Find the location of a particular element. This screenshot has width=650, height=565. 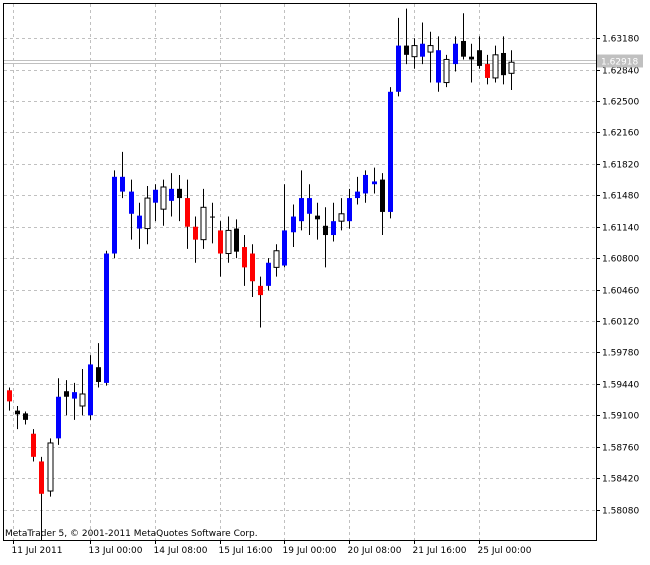

y-tick-label: 1.58760 is located at coordinates (620, 449).